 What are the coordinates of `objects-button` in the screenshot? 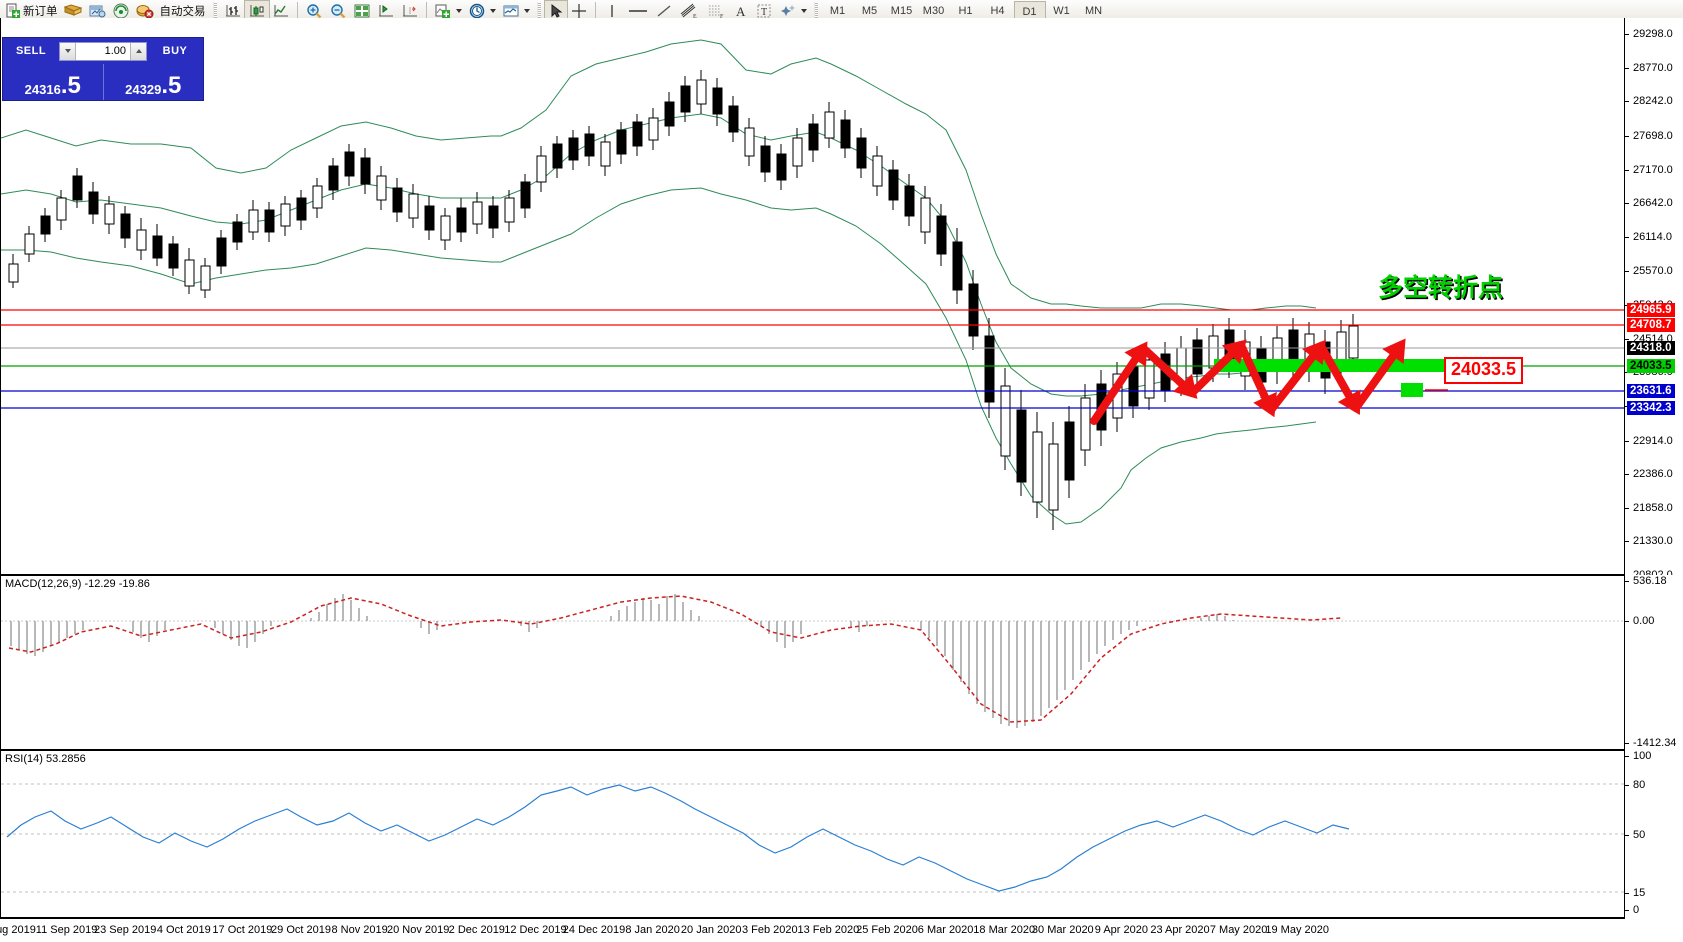 It's located at (793, 11).